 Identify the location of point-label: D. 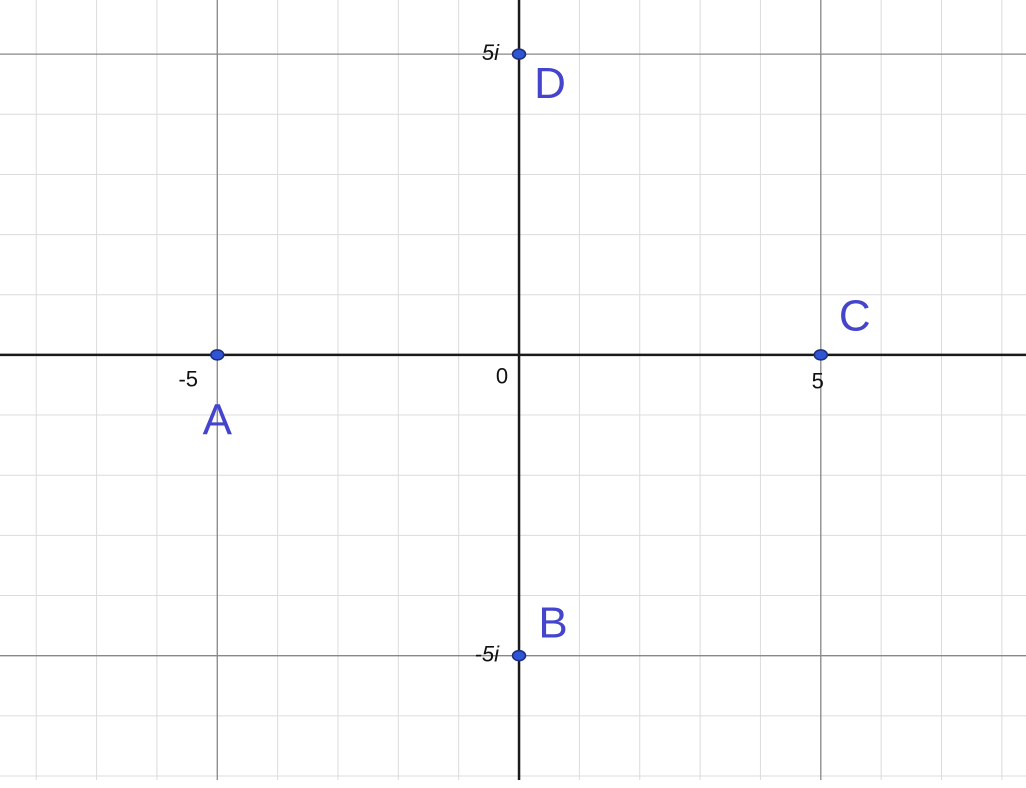
(550, 83).